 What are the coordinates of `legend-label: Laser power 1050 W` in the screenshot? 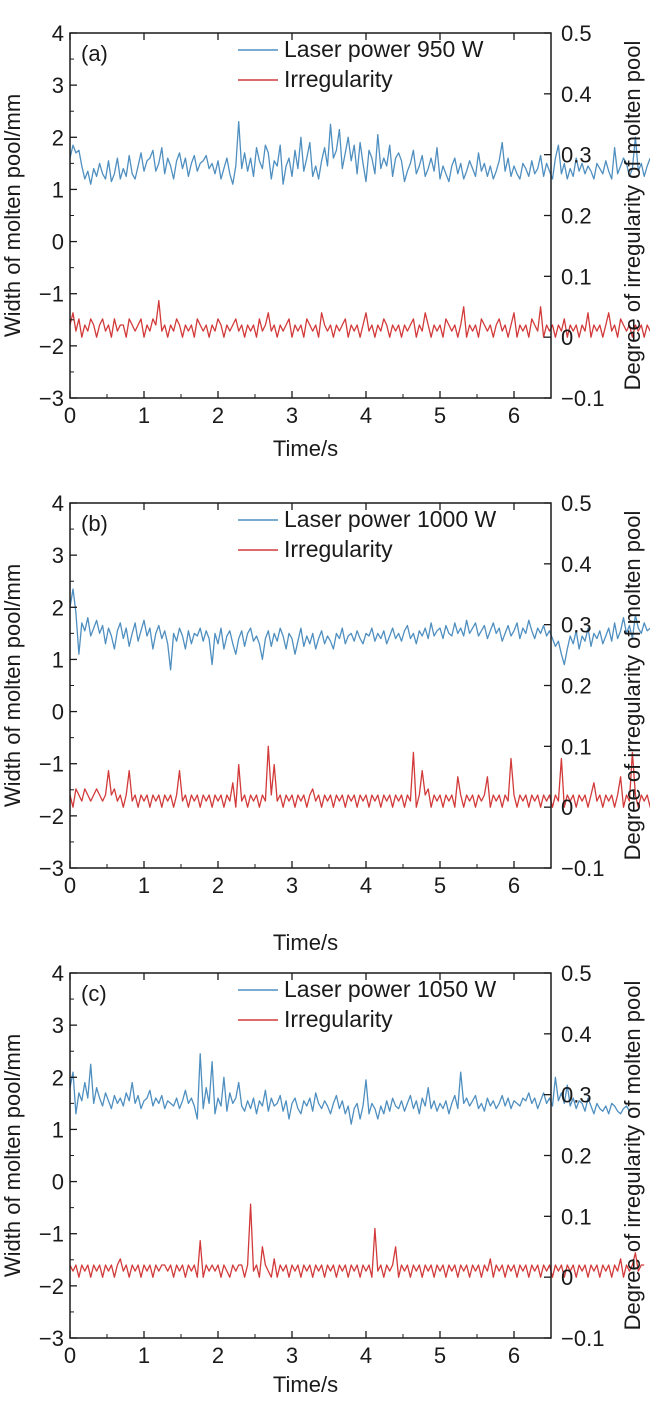 It's located at (390, 989).